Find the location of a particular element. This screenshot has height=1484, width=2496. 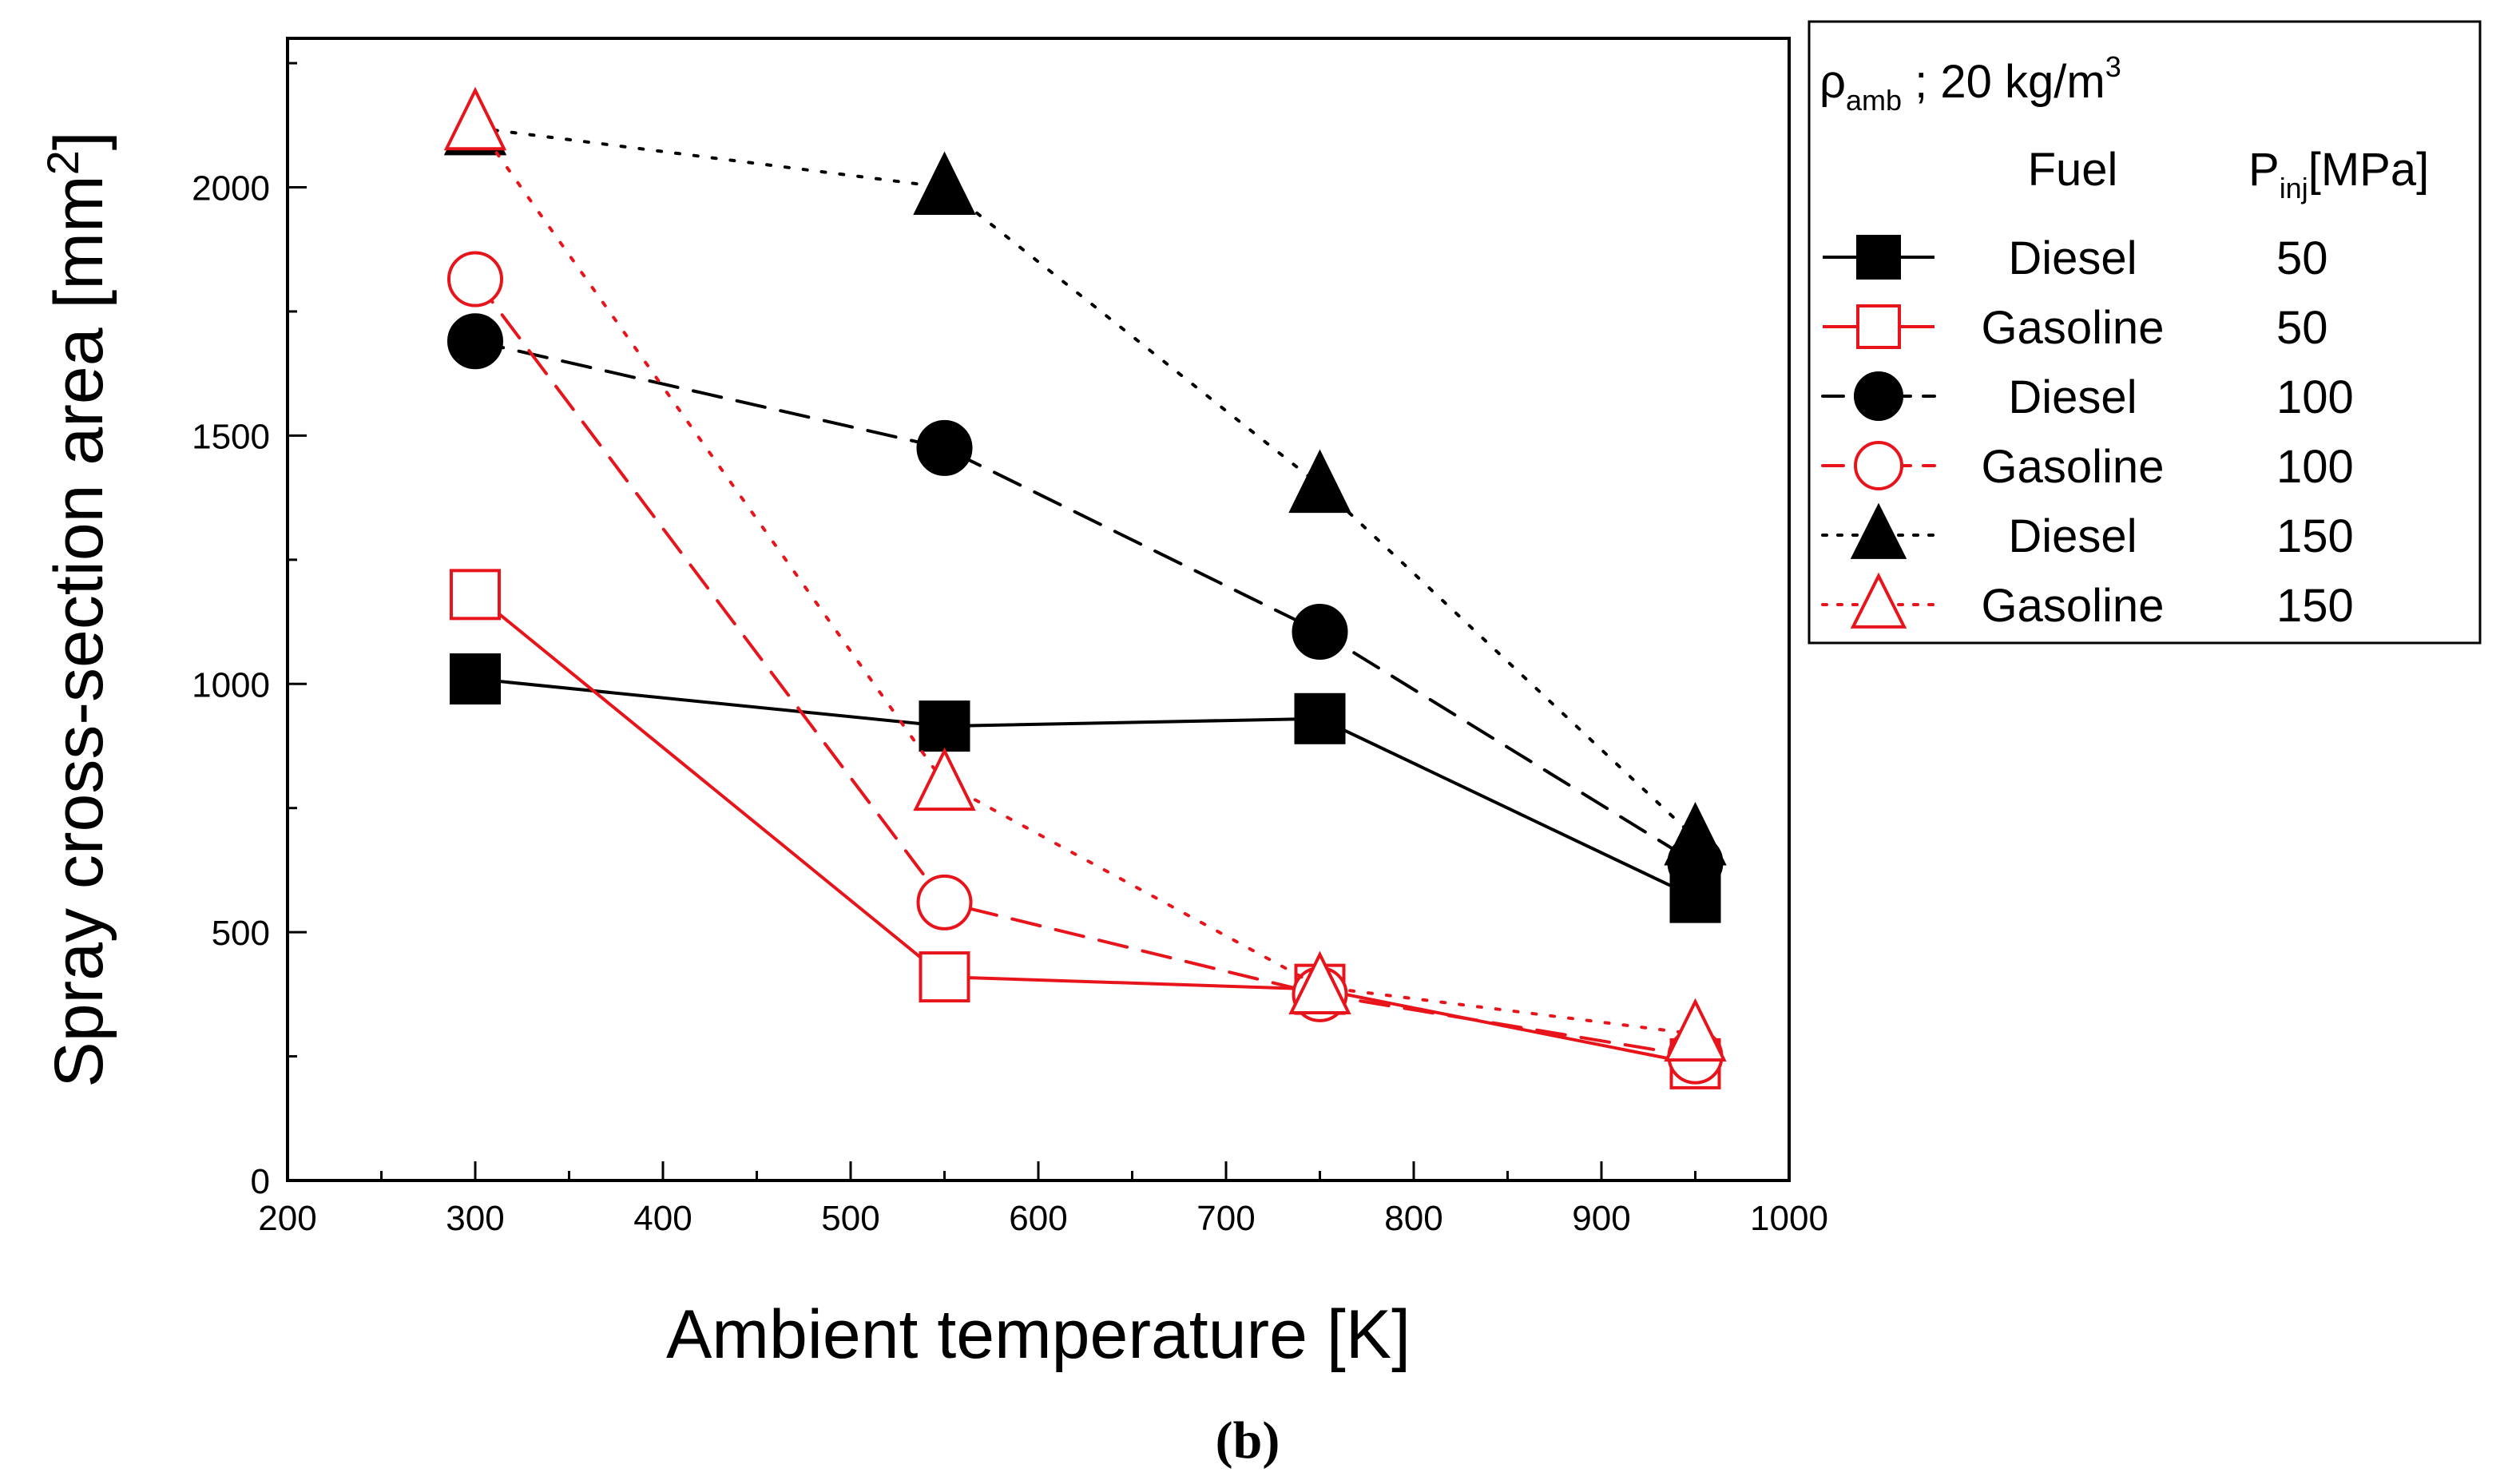

x-tick-label: 500 is located at coordinates (850, 1218).